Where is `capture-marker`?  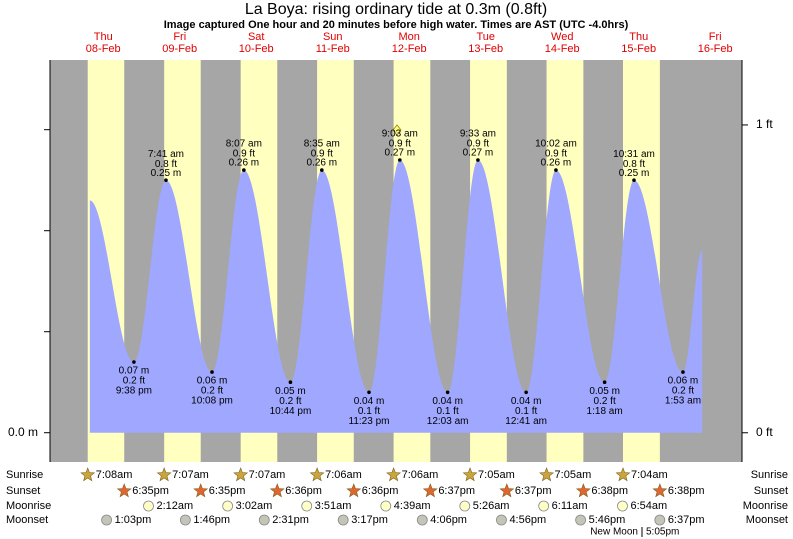 capture-marker is located at coordinates (397, 130).